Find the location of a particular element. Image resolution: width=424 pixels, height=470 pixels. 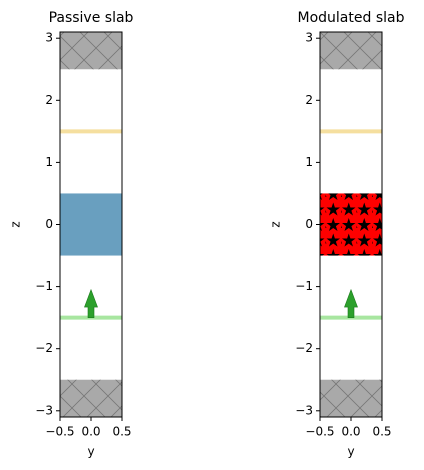

chart-title: Modulated slab is located at coordinates (351, 18).